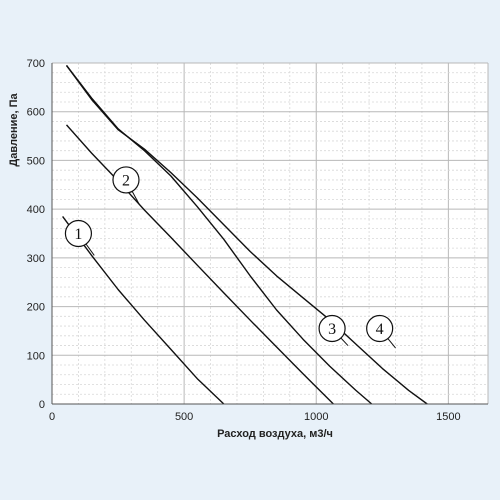 The height and width of the screenshot is (500, 500). What do you see at coordinates (275, 434) in the screenshot?
I see `x-axis-title: Расход воздуха, м3/ч` at bounding box center [275, 434].